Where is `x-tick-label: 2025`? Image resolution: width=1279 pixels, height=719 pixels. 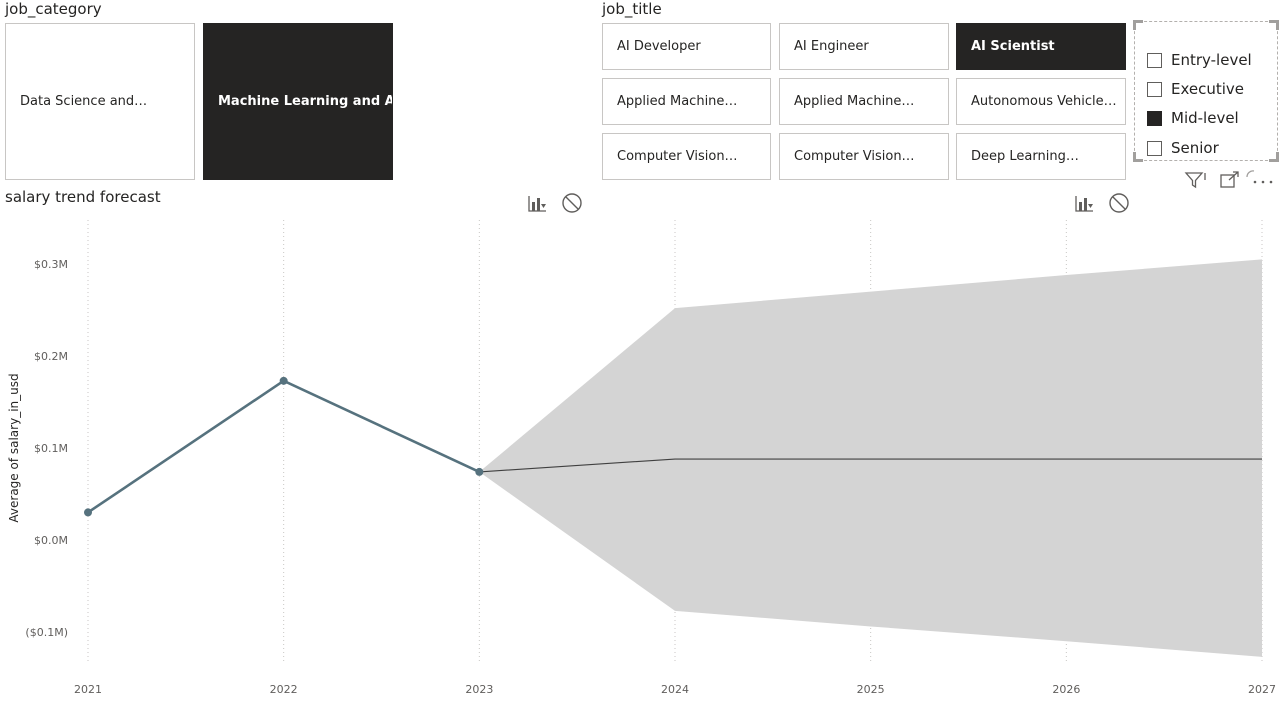
x-tick-label: 2025 is located at coordinates (871, 689).